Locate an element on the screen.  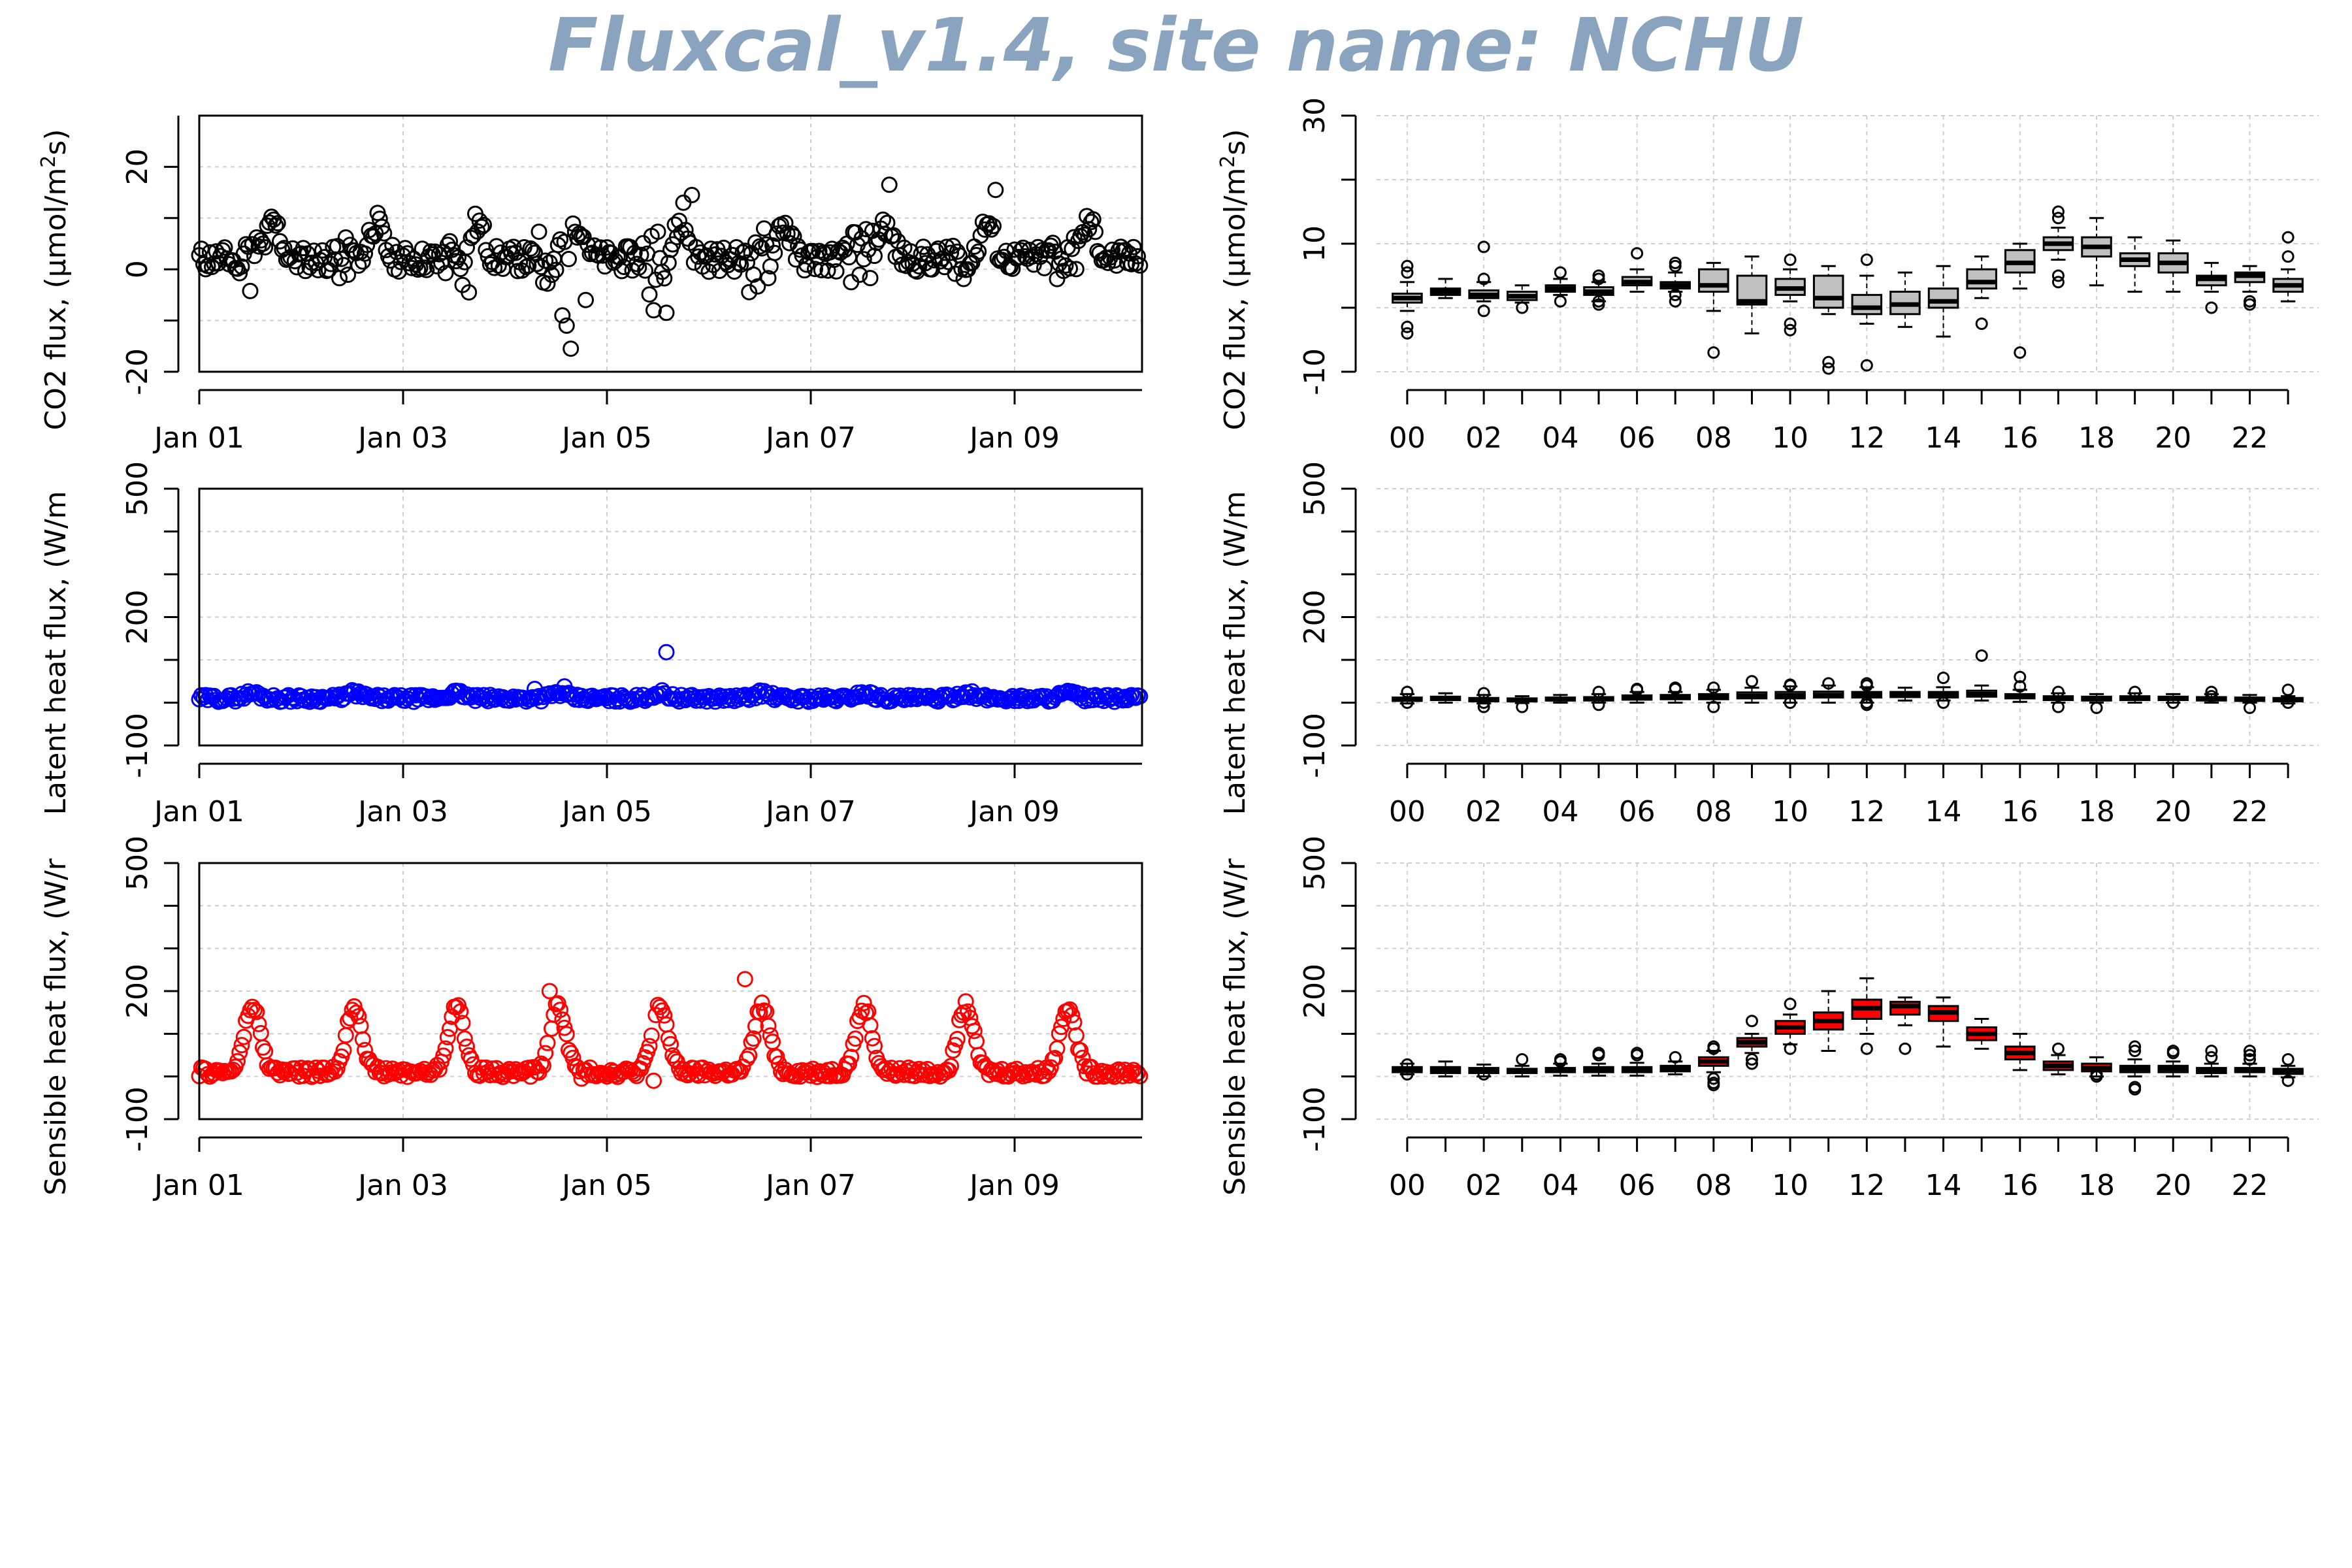
y-tick-label: 500 is located at coordinates (137, 863).